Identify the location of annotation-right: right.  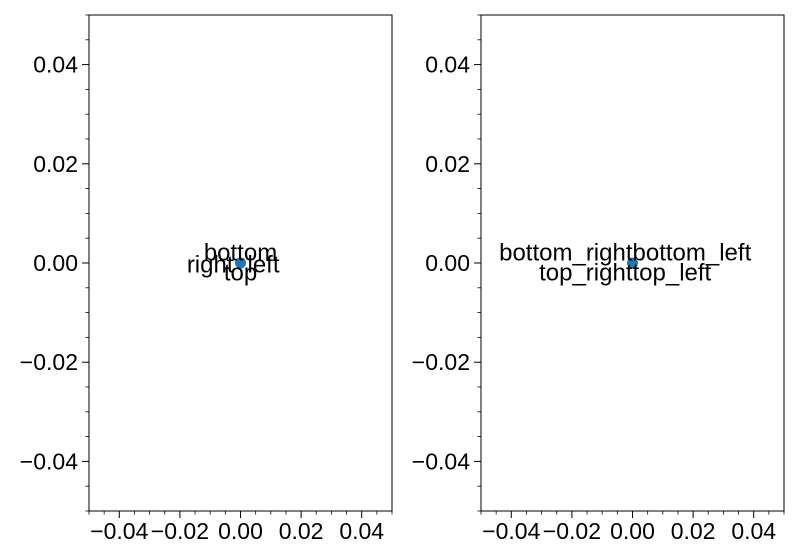
(210, 264).